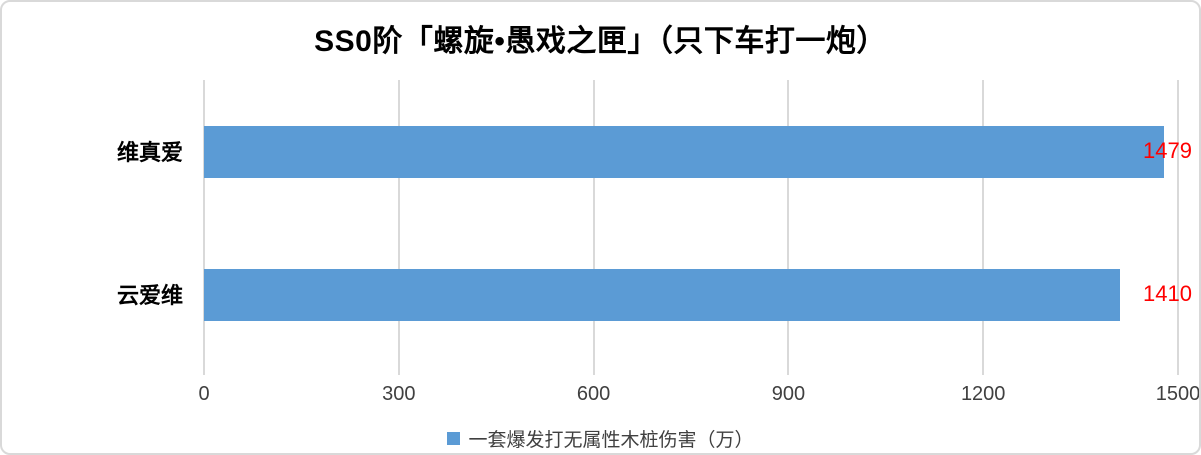 The height and width of the screenshot is (455, 1201). What do you see at coordinates (600, 41) in the screenshot?
I see `chart-title: SS0阶「螺旋•愚戏之匣」（只下车打一炮）` at bounding box center [600, 41].